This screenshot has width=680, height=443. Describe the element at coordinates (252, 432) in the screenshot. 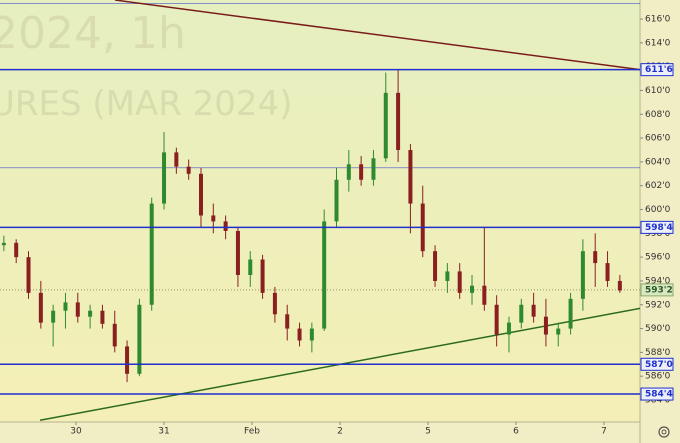

I see `x-tick-label: Feb` at that location.